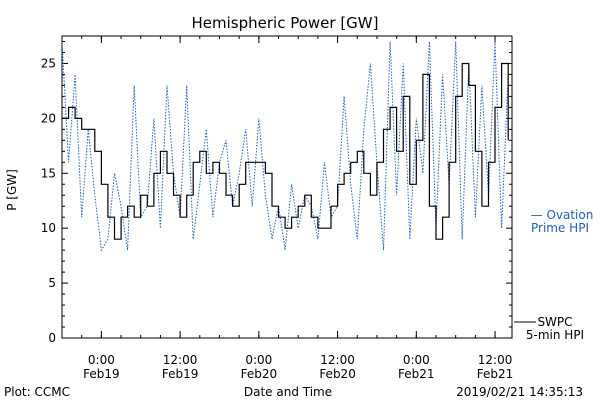  Describe the element at coordinates (555, 335) in the screenshot. I see `legend-swpc-line2: 5-min HPI` at that location.